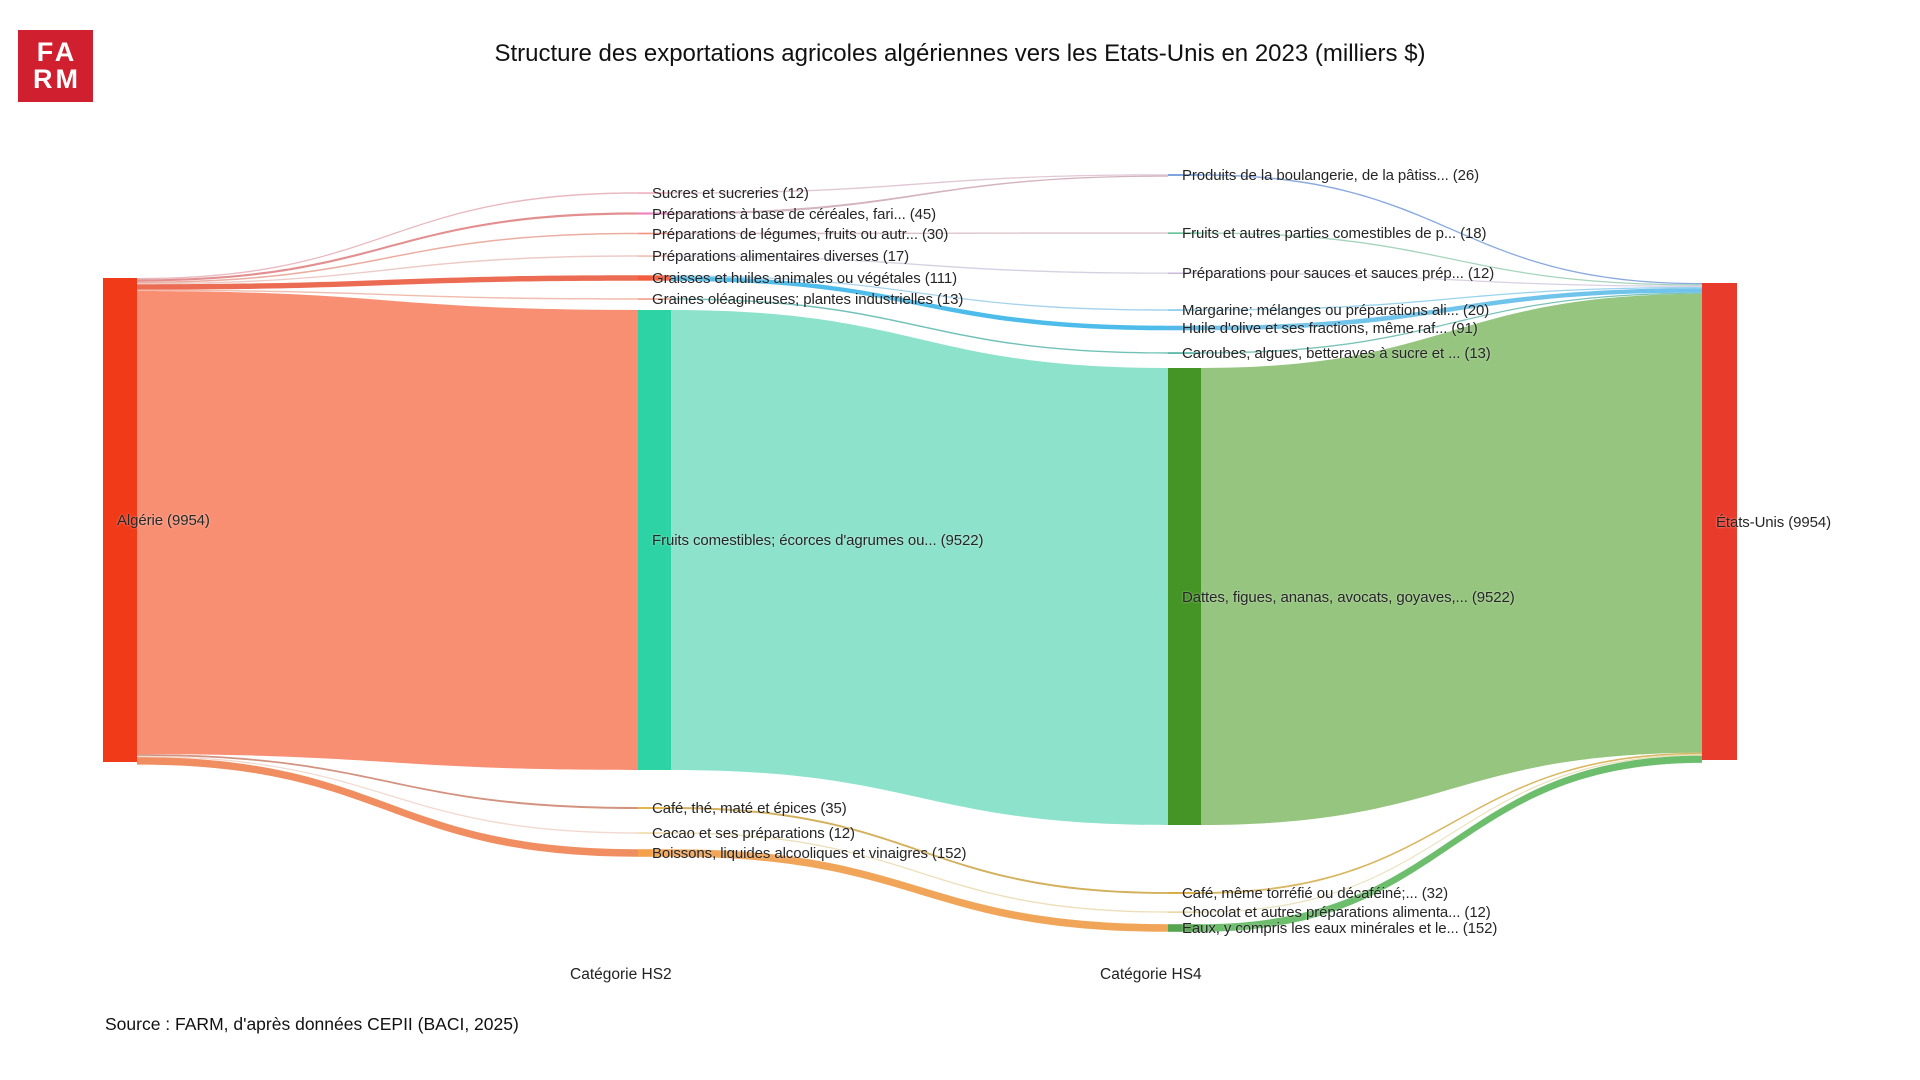 This screenshot has height=1080, width=1920. I want to click on sankey-link-algerie-sucres, so click(387, 236).